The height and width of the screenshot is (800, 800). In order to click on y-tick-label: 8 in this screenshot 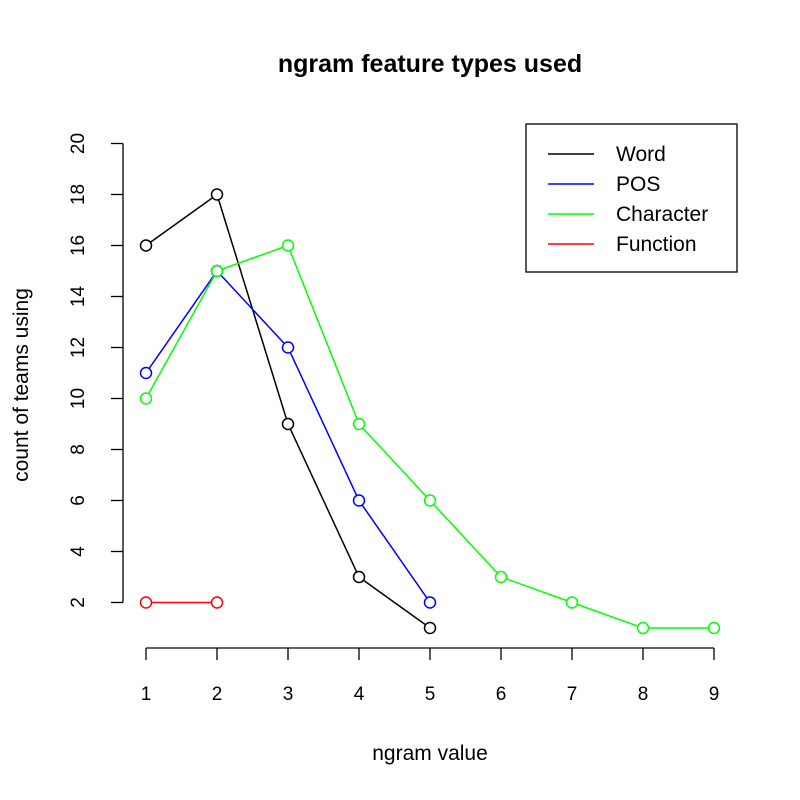, I will do `click(78, 449)`.